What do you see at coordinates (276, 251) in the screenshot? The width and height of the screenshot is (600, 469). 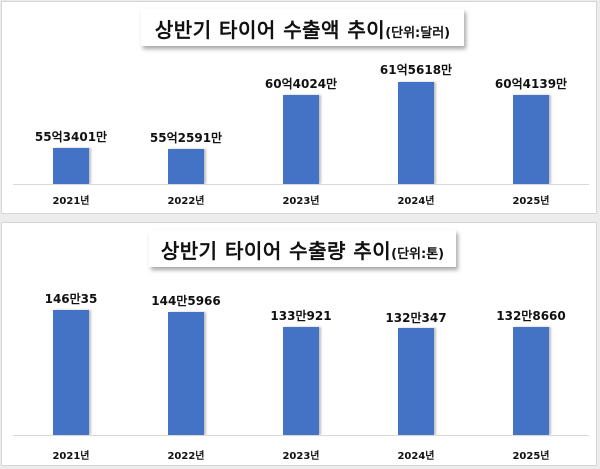 I see `chart-title-text: 상반기 타이어 수출량 추이` at bounding box center [276, 251].